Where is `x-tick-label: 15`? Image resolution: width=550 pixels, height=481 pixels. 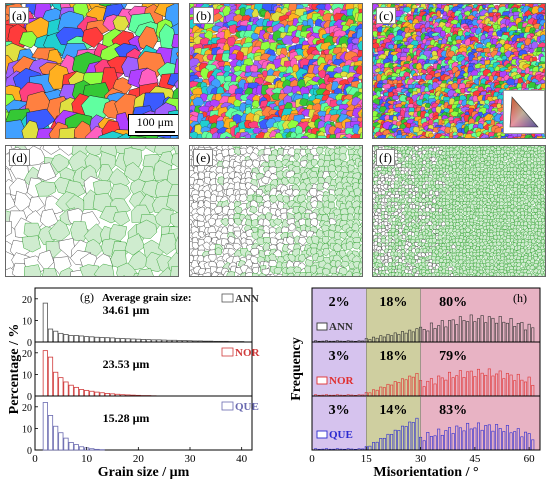
x-tick-label: 15 is located at coordinates (367, 459).